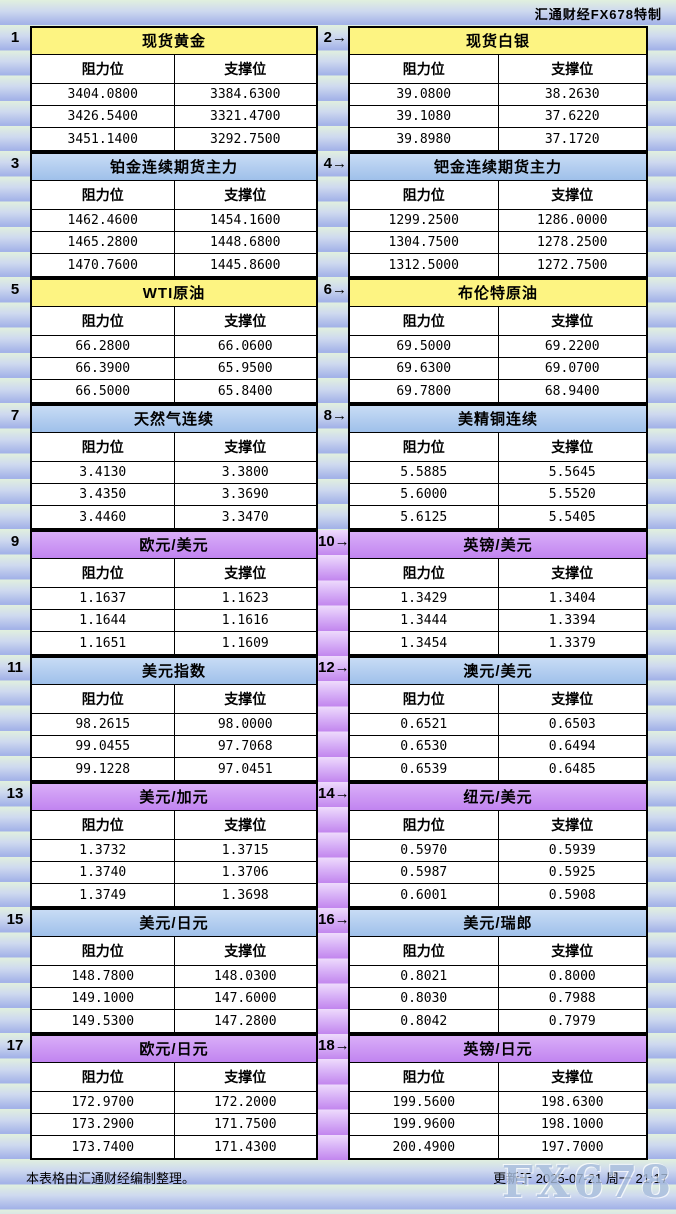 Image resolution: width=676 pixels, height=1214 pixels. Describe the element at coordinates (423, 769) in the screenshot. I see `resistance-value: 0.6539` at that location.